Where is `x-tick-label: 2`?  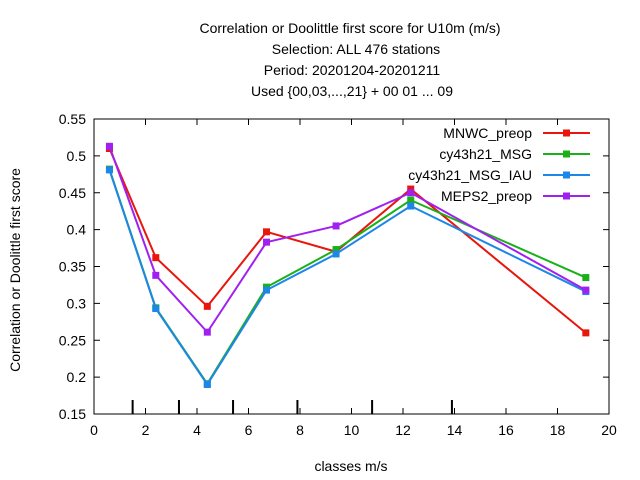 x-tick-label: 2 is located at coordinates (146, 430).